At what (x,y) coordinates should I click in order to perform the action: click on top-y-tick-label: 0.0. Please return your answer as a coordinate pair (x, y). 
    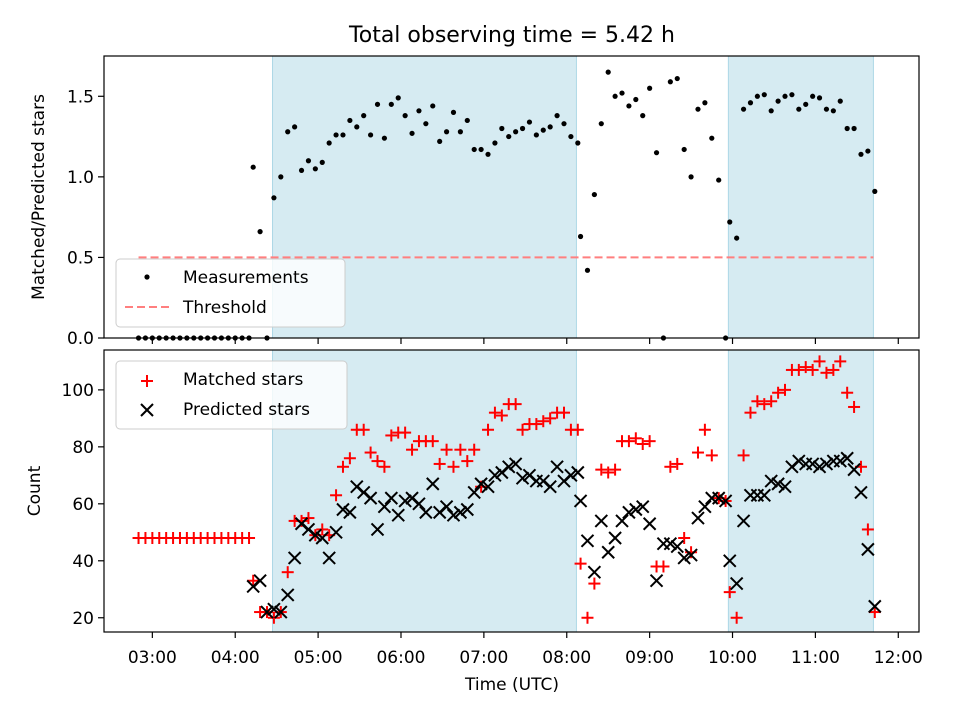
    Looking at the image, I should click on (80, 339).